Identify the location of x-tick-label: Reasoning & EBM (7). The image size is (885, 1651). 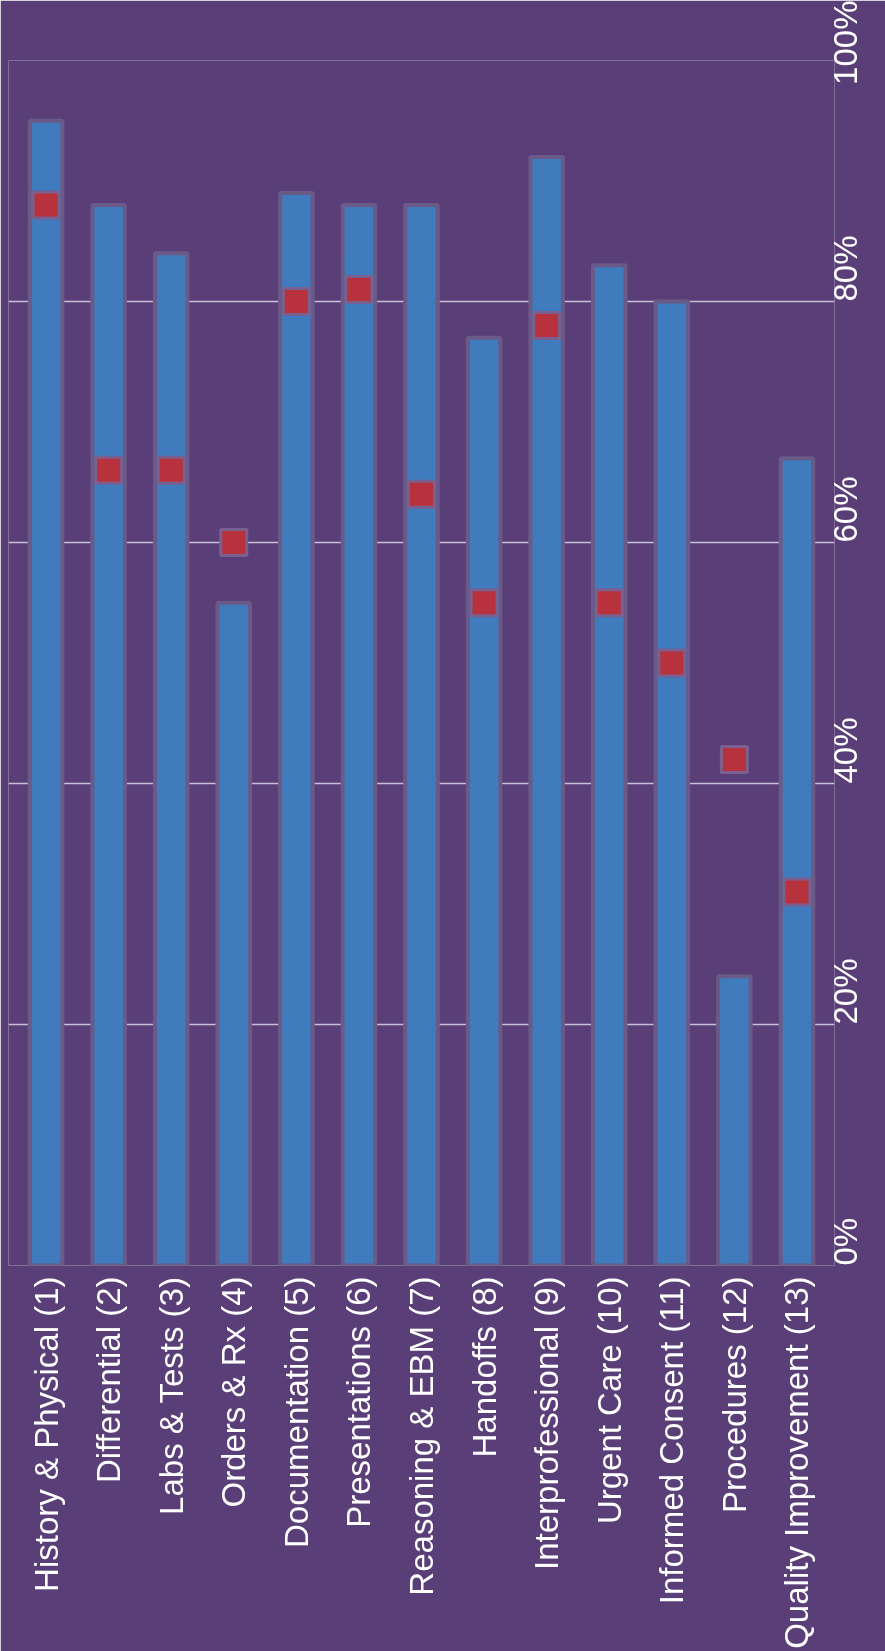
(421, 1436).